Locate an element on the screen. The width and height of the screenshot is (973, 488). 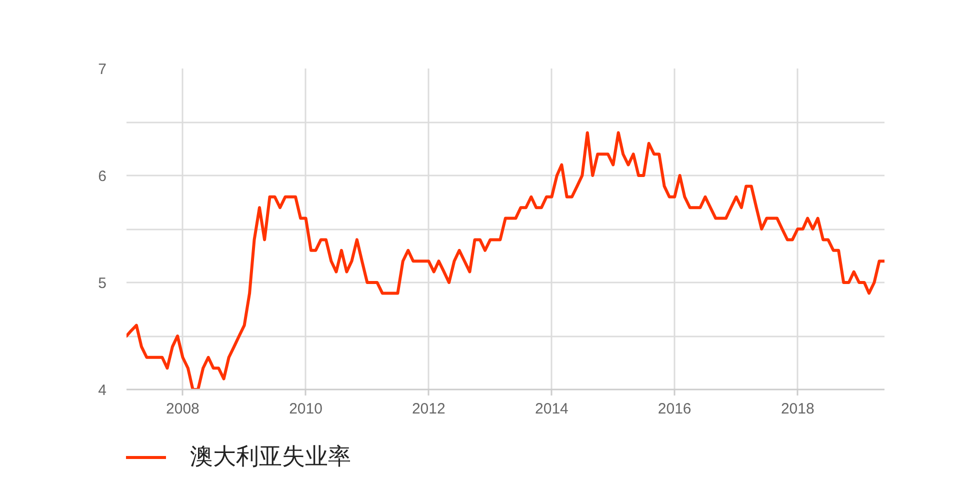
legend-label: 澳大利亚失业率 is located at coordinates (270, 457).